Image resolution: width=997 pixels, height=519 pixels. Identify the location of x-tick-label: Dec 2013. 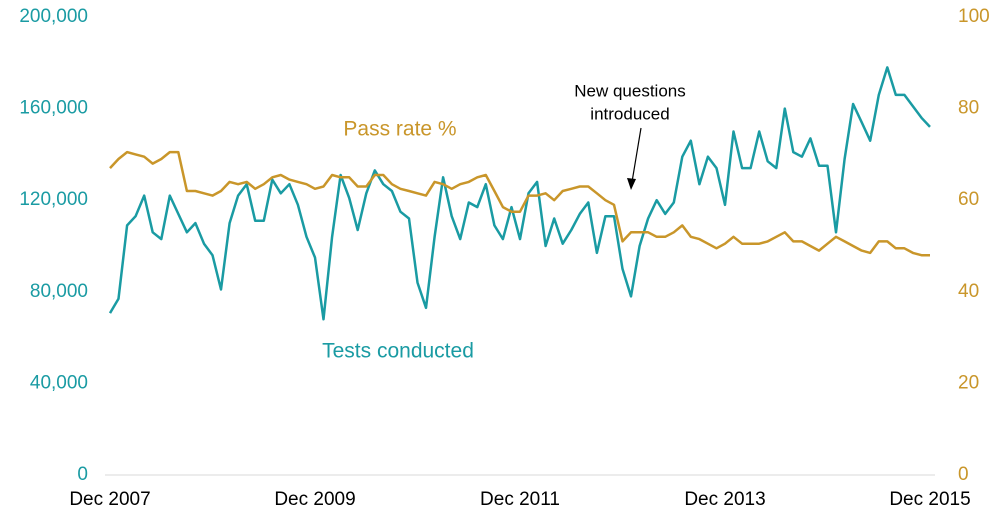
(724, 499).